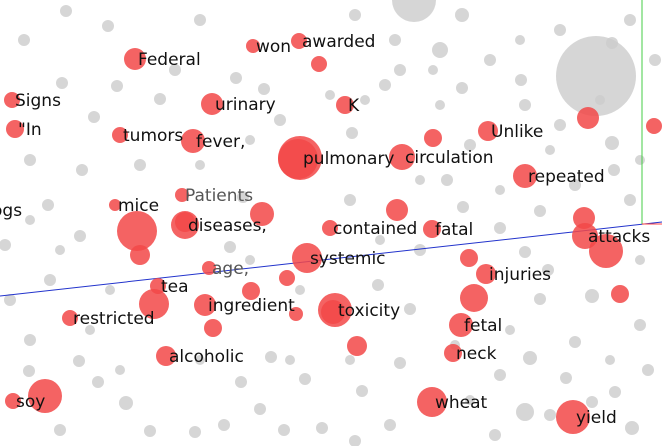  What do you see at coordinates (220, 142) in the screenshot?
I see `word-label: fever,` at bounding box center [220, 142].